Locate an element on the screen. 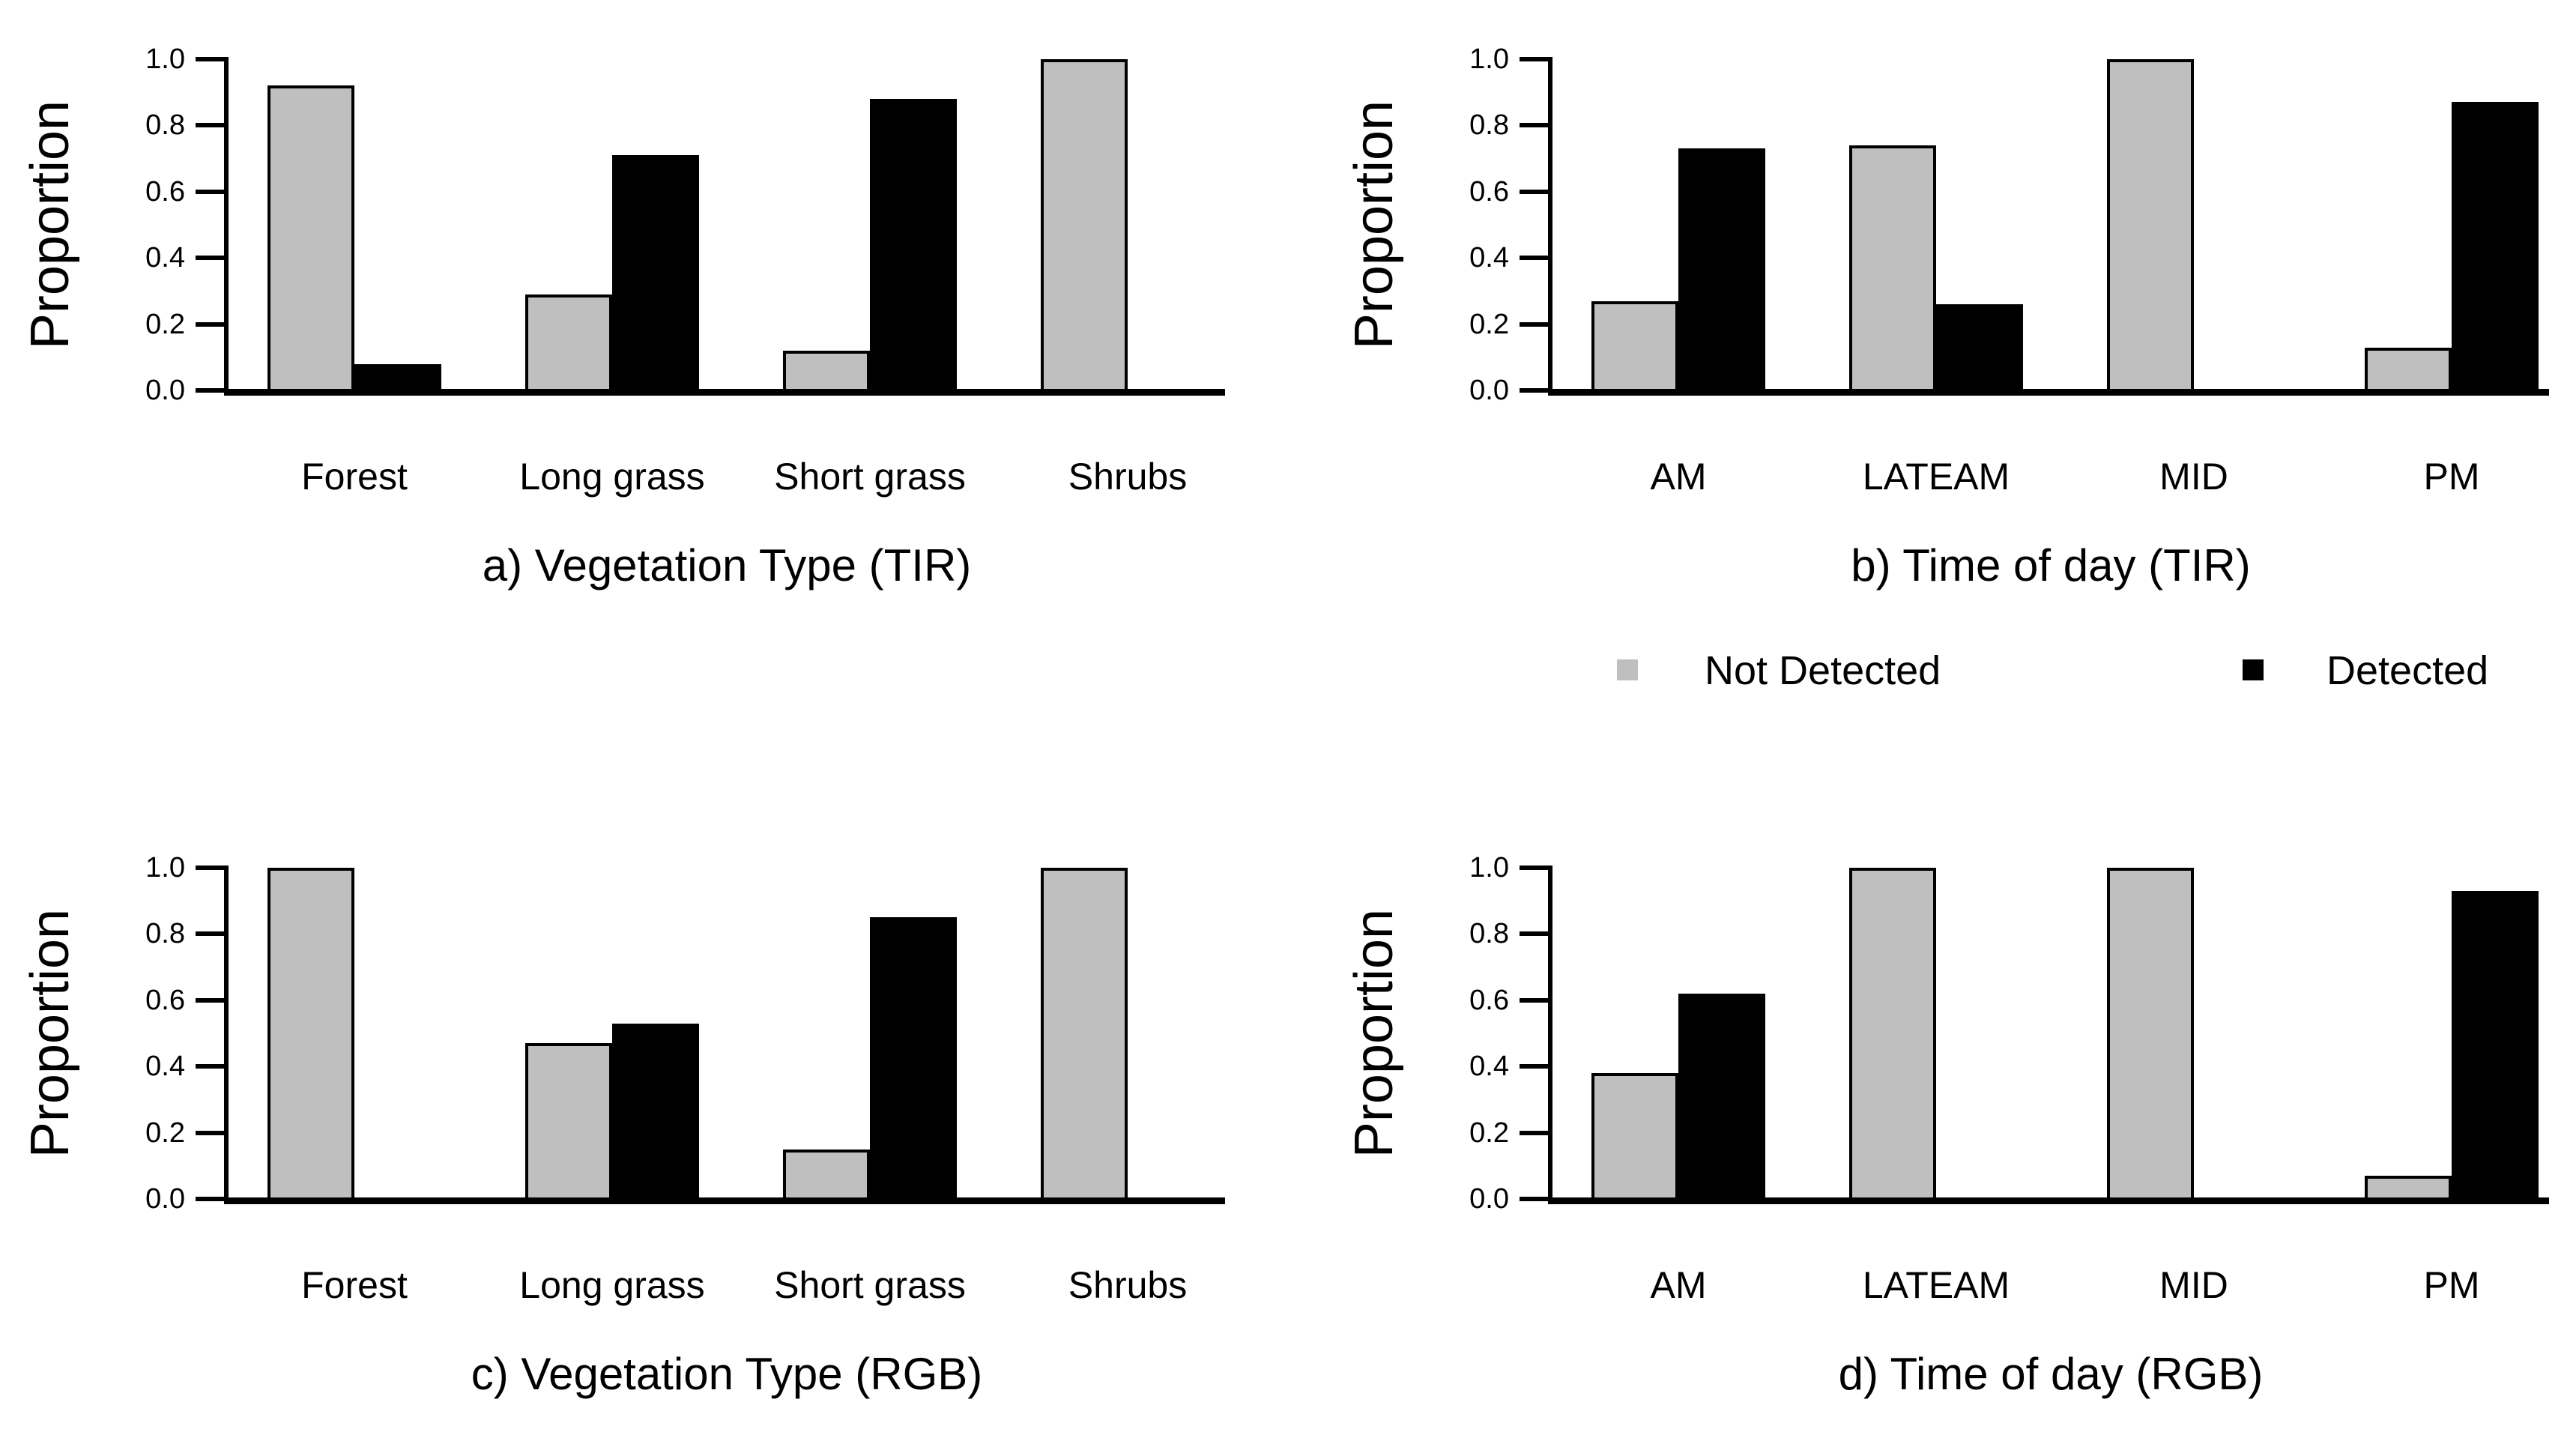  legend-label-detected: Detected is located at coordinates (2407, 670).